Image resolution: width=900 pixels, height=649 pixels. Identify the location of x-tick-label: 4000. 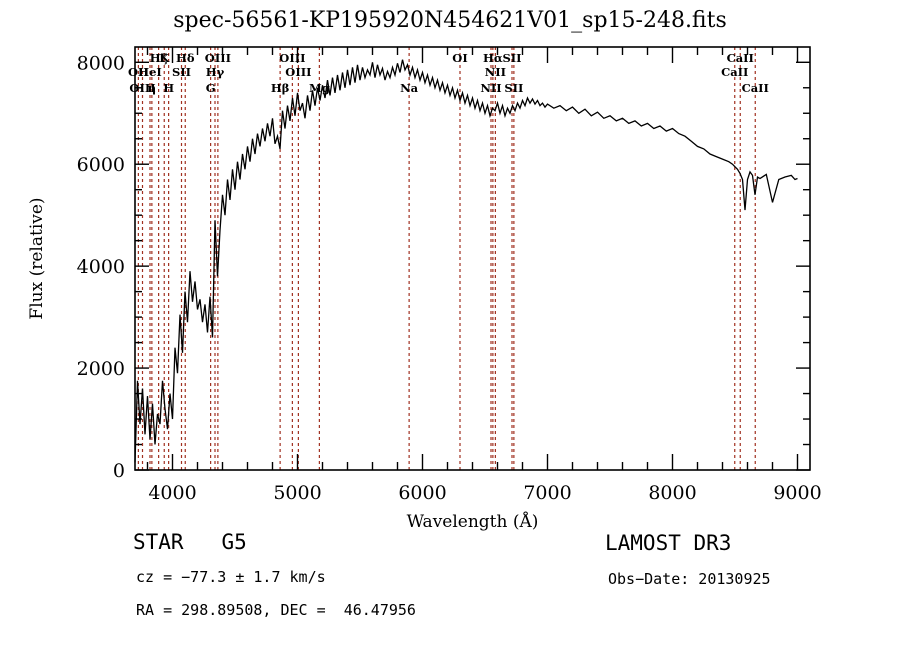
(172, 493).